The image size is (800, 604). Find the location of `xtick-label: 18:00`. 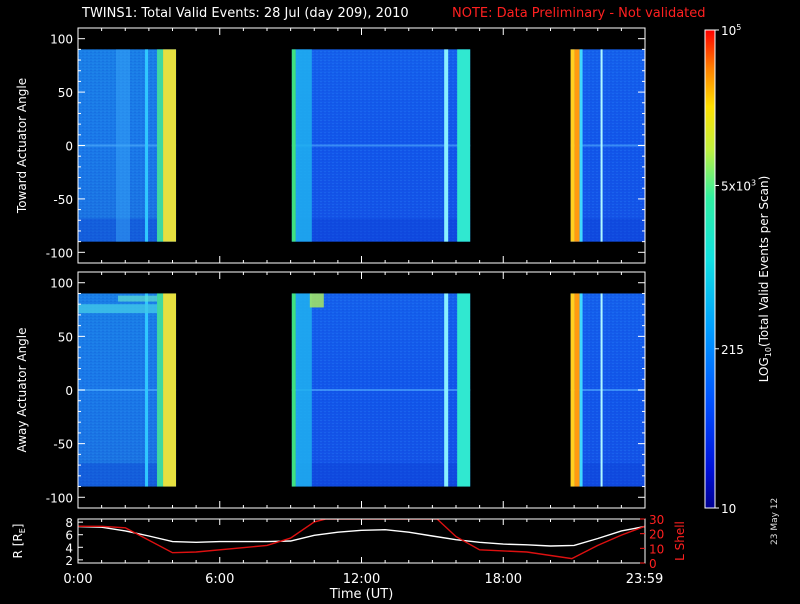

xtick-label: 18:00 is located at coordinates (503, 579).